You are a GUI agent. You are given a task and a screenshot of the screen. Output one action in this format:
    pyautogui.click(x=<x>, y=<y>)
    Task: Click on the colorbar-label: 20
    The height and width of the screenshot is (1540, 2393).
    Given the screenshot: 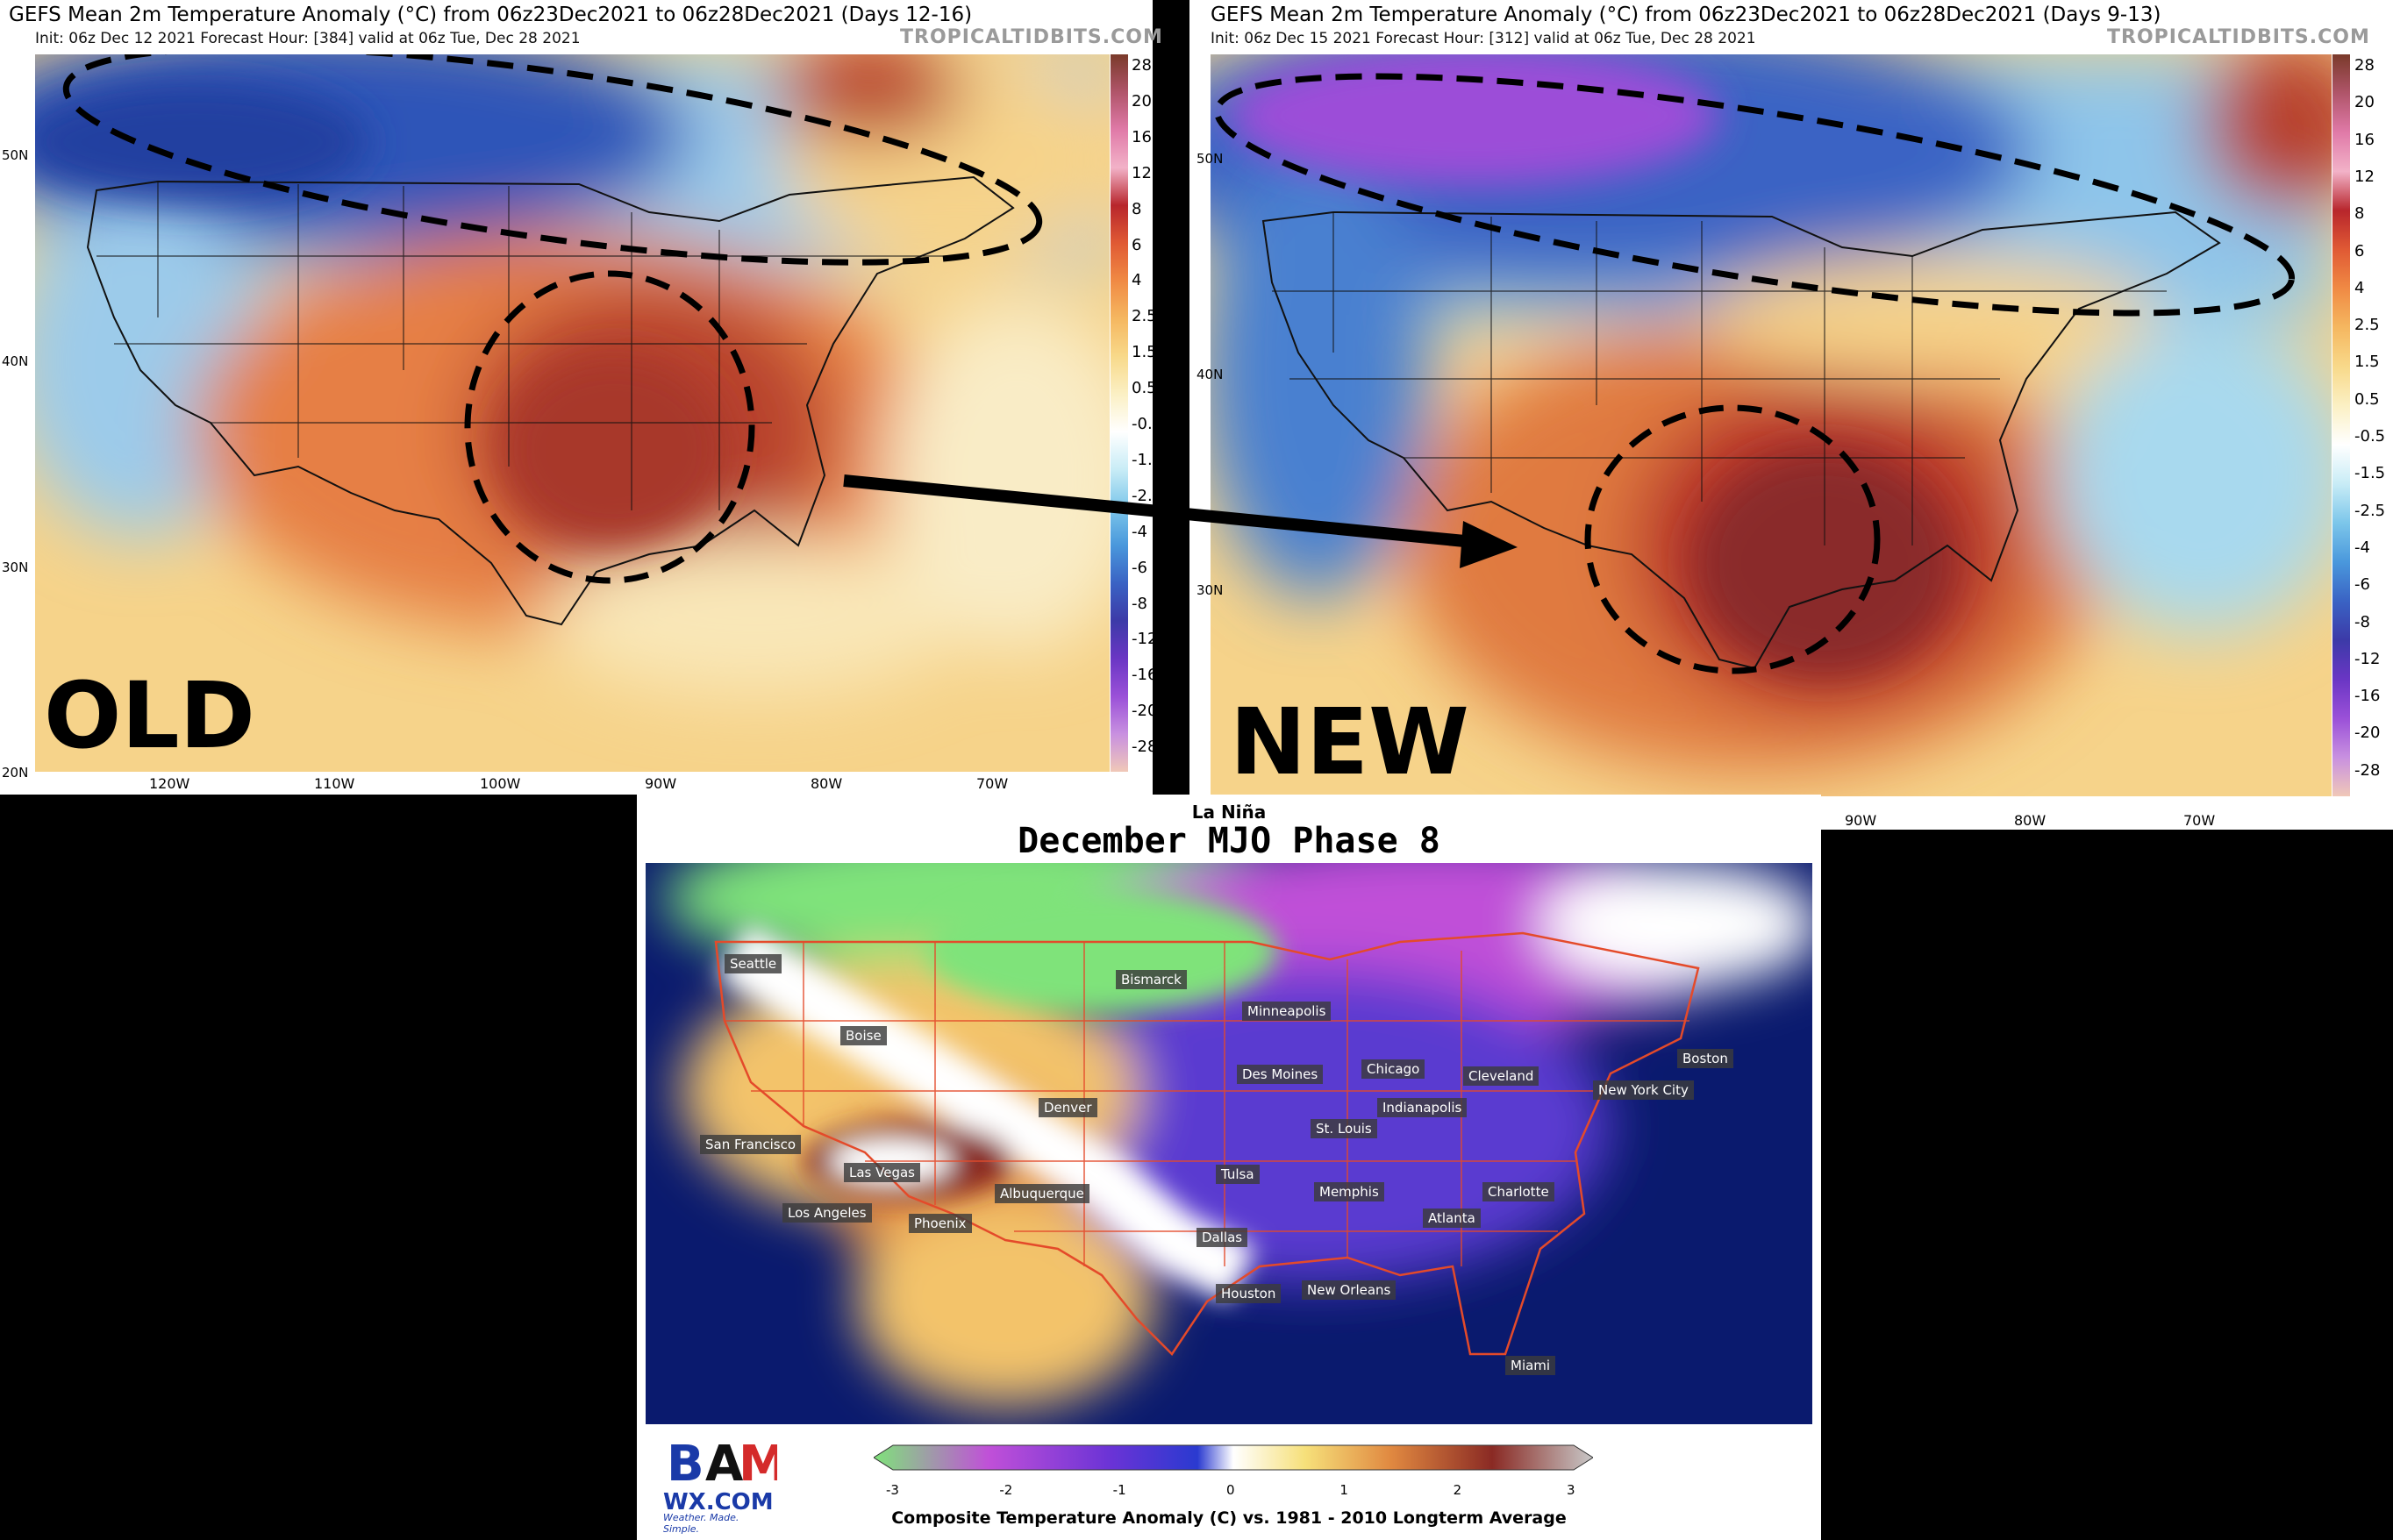 What is the action you would take?
    pyautogui.click(x=1142, y=101)
    